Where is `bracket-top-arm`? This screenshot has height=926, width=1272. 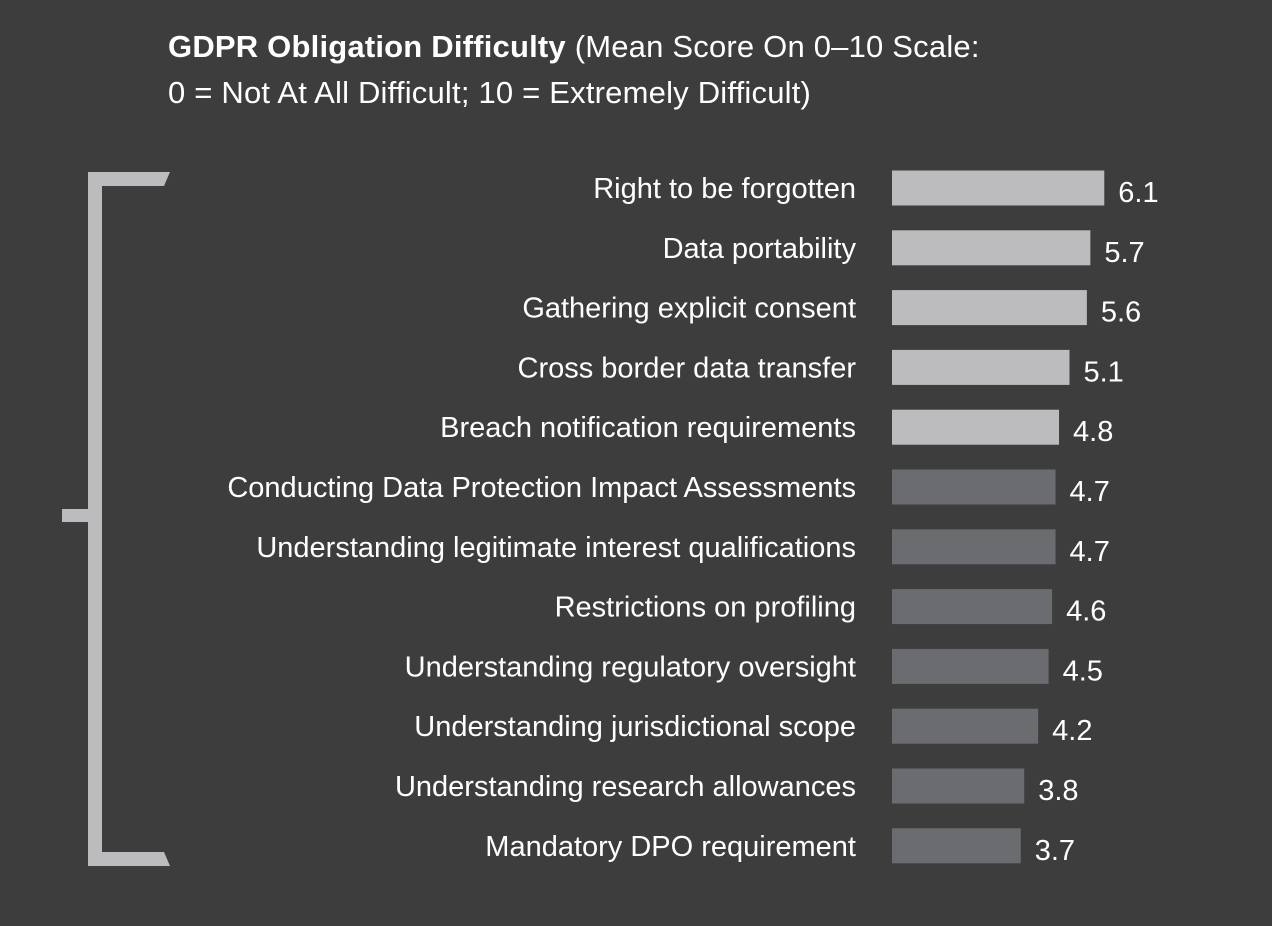
bracket-top-arm is located at coordinates (129, 179).